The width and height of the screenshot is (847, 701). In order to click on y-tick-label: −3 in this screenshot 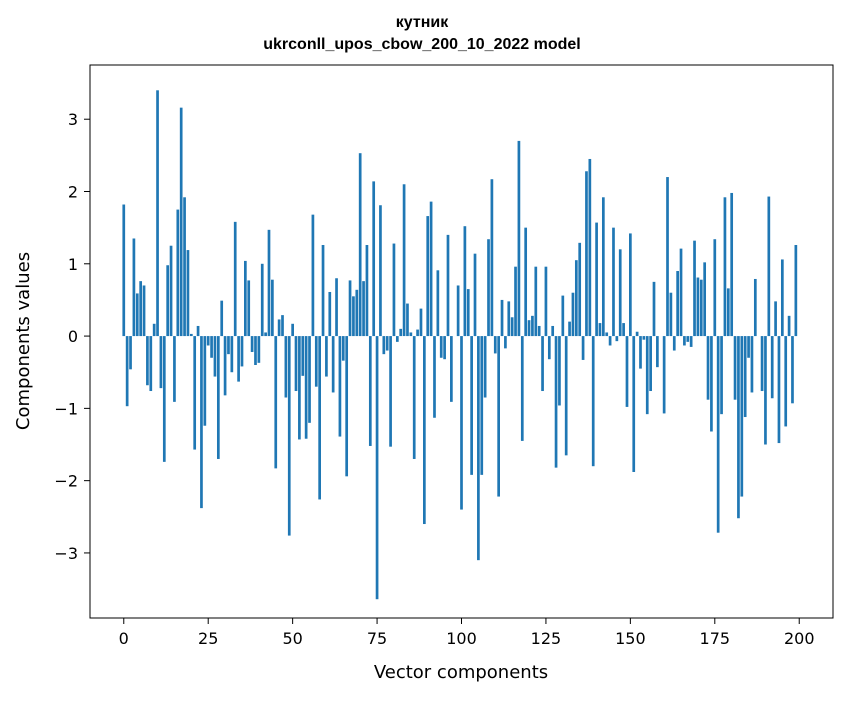, I will do `click(66, 553)`.